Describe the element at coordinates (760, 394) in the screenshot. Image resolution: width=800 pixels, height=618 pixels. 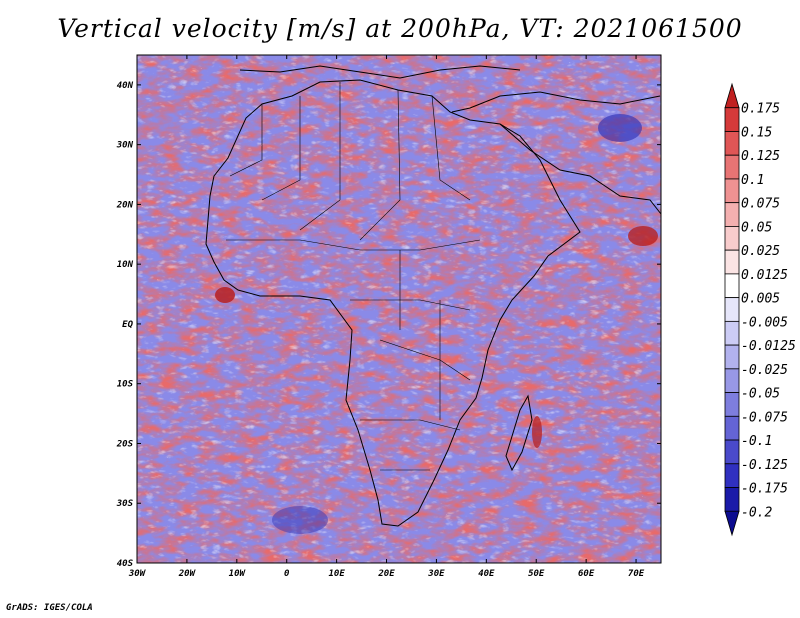
I see `colorbar-label: -0.05` at that location.